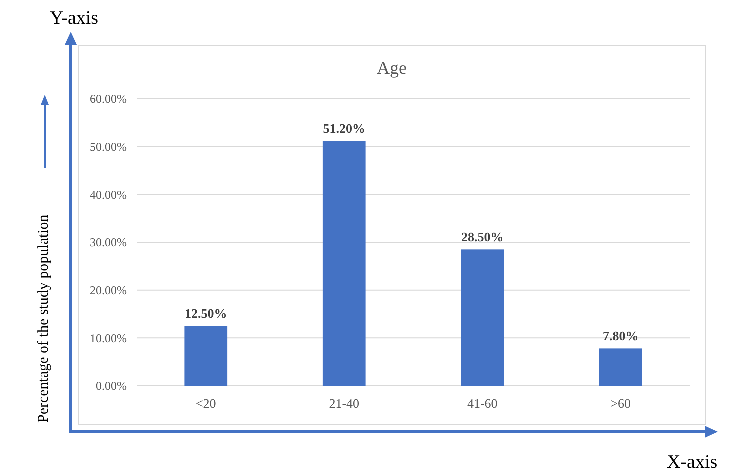 The height and width of the screenshot is (474, 750). What do you see at coordinates (621, 403) in the screenshot?
I see `x-tick-label: >60` at bounding box center [621, 403].